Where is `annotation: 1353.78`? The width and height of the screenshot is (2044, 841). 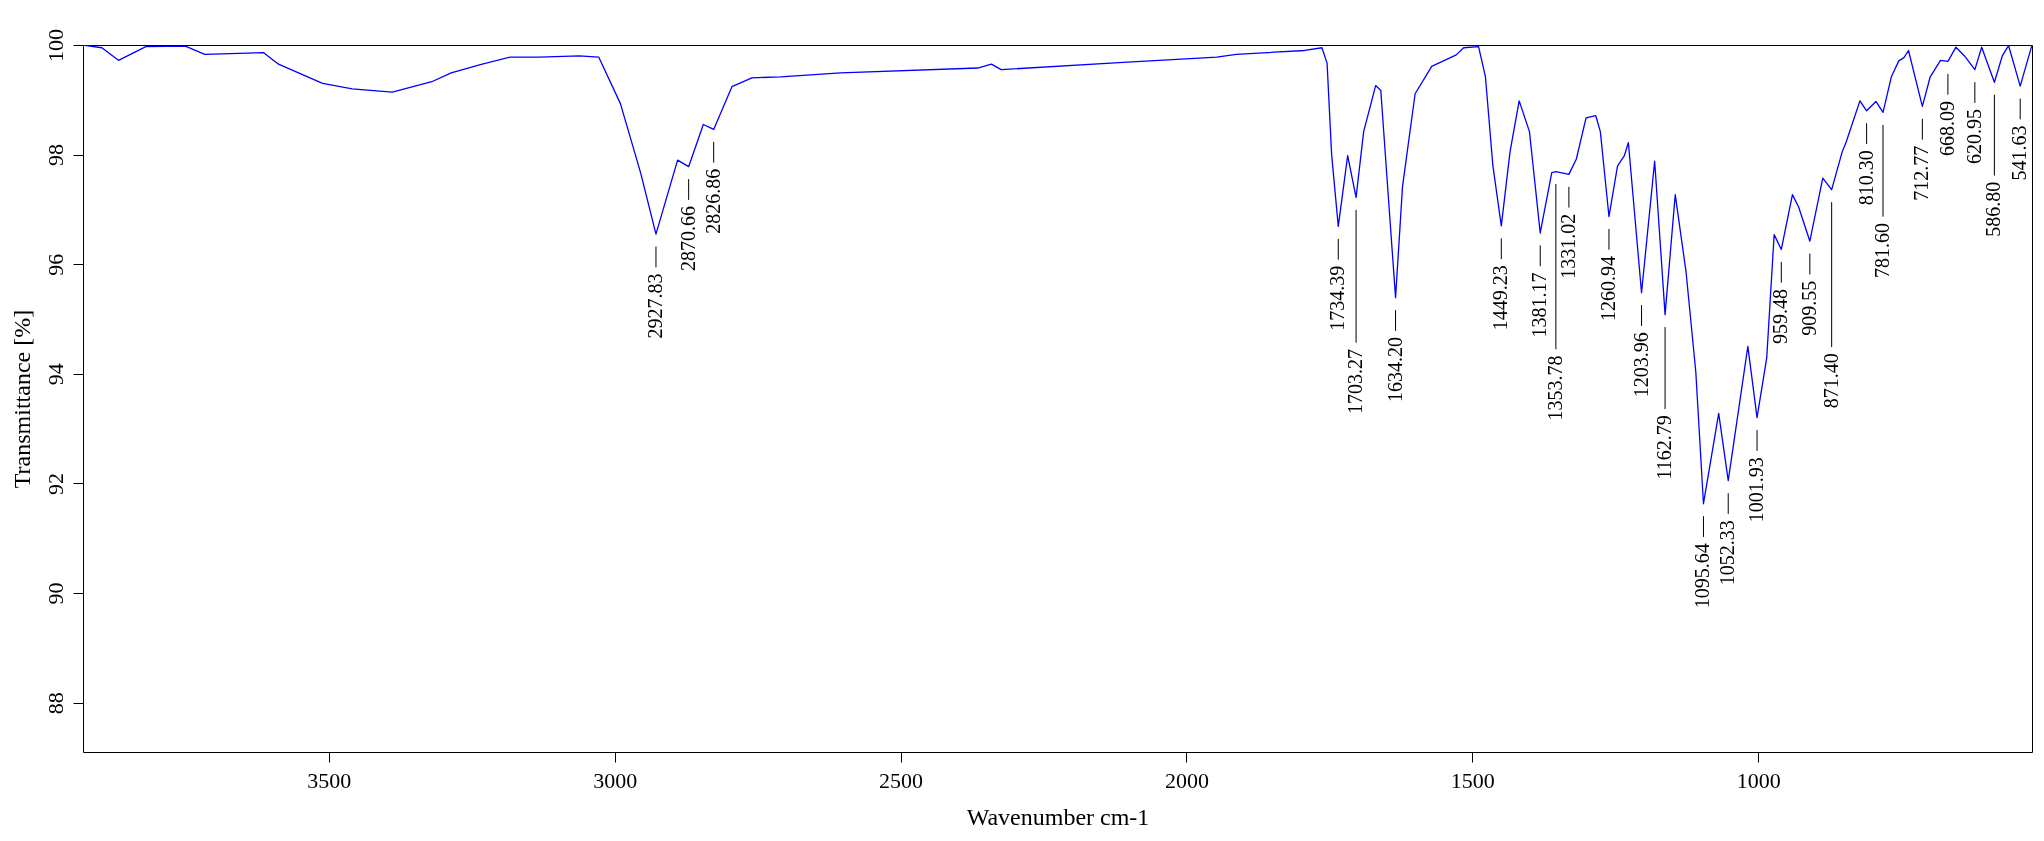
annotation: 1353.78 is located at coordinates (1554, 388).